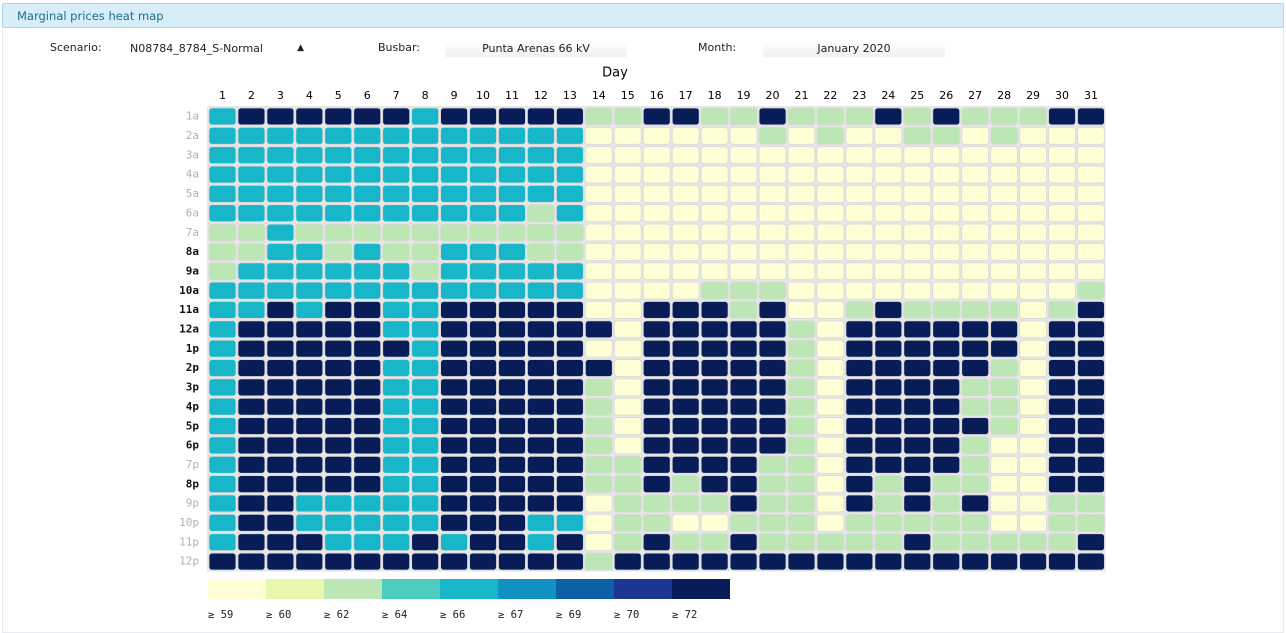  I want to click on legend-label: ≥ 69, so click(568, 615).